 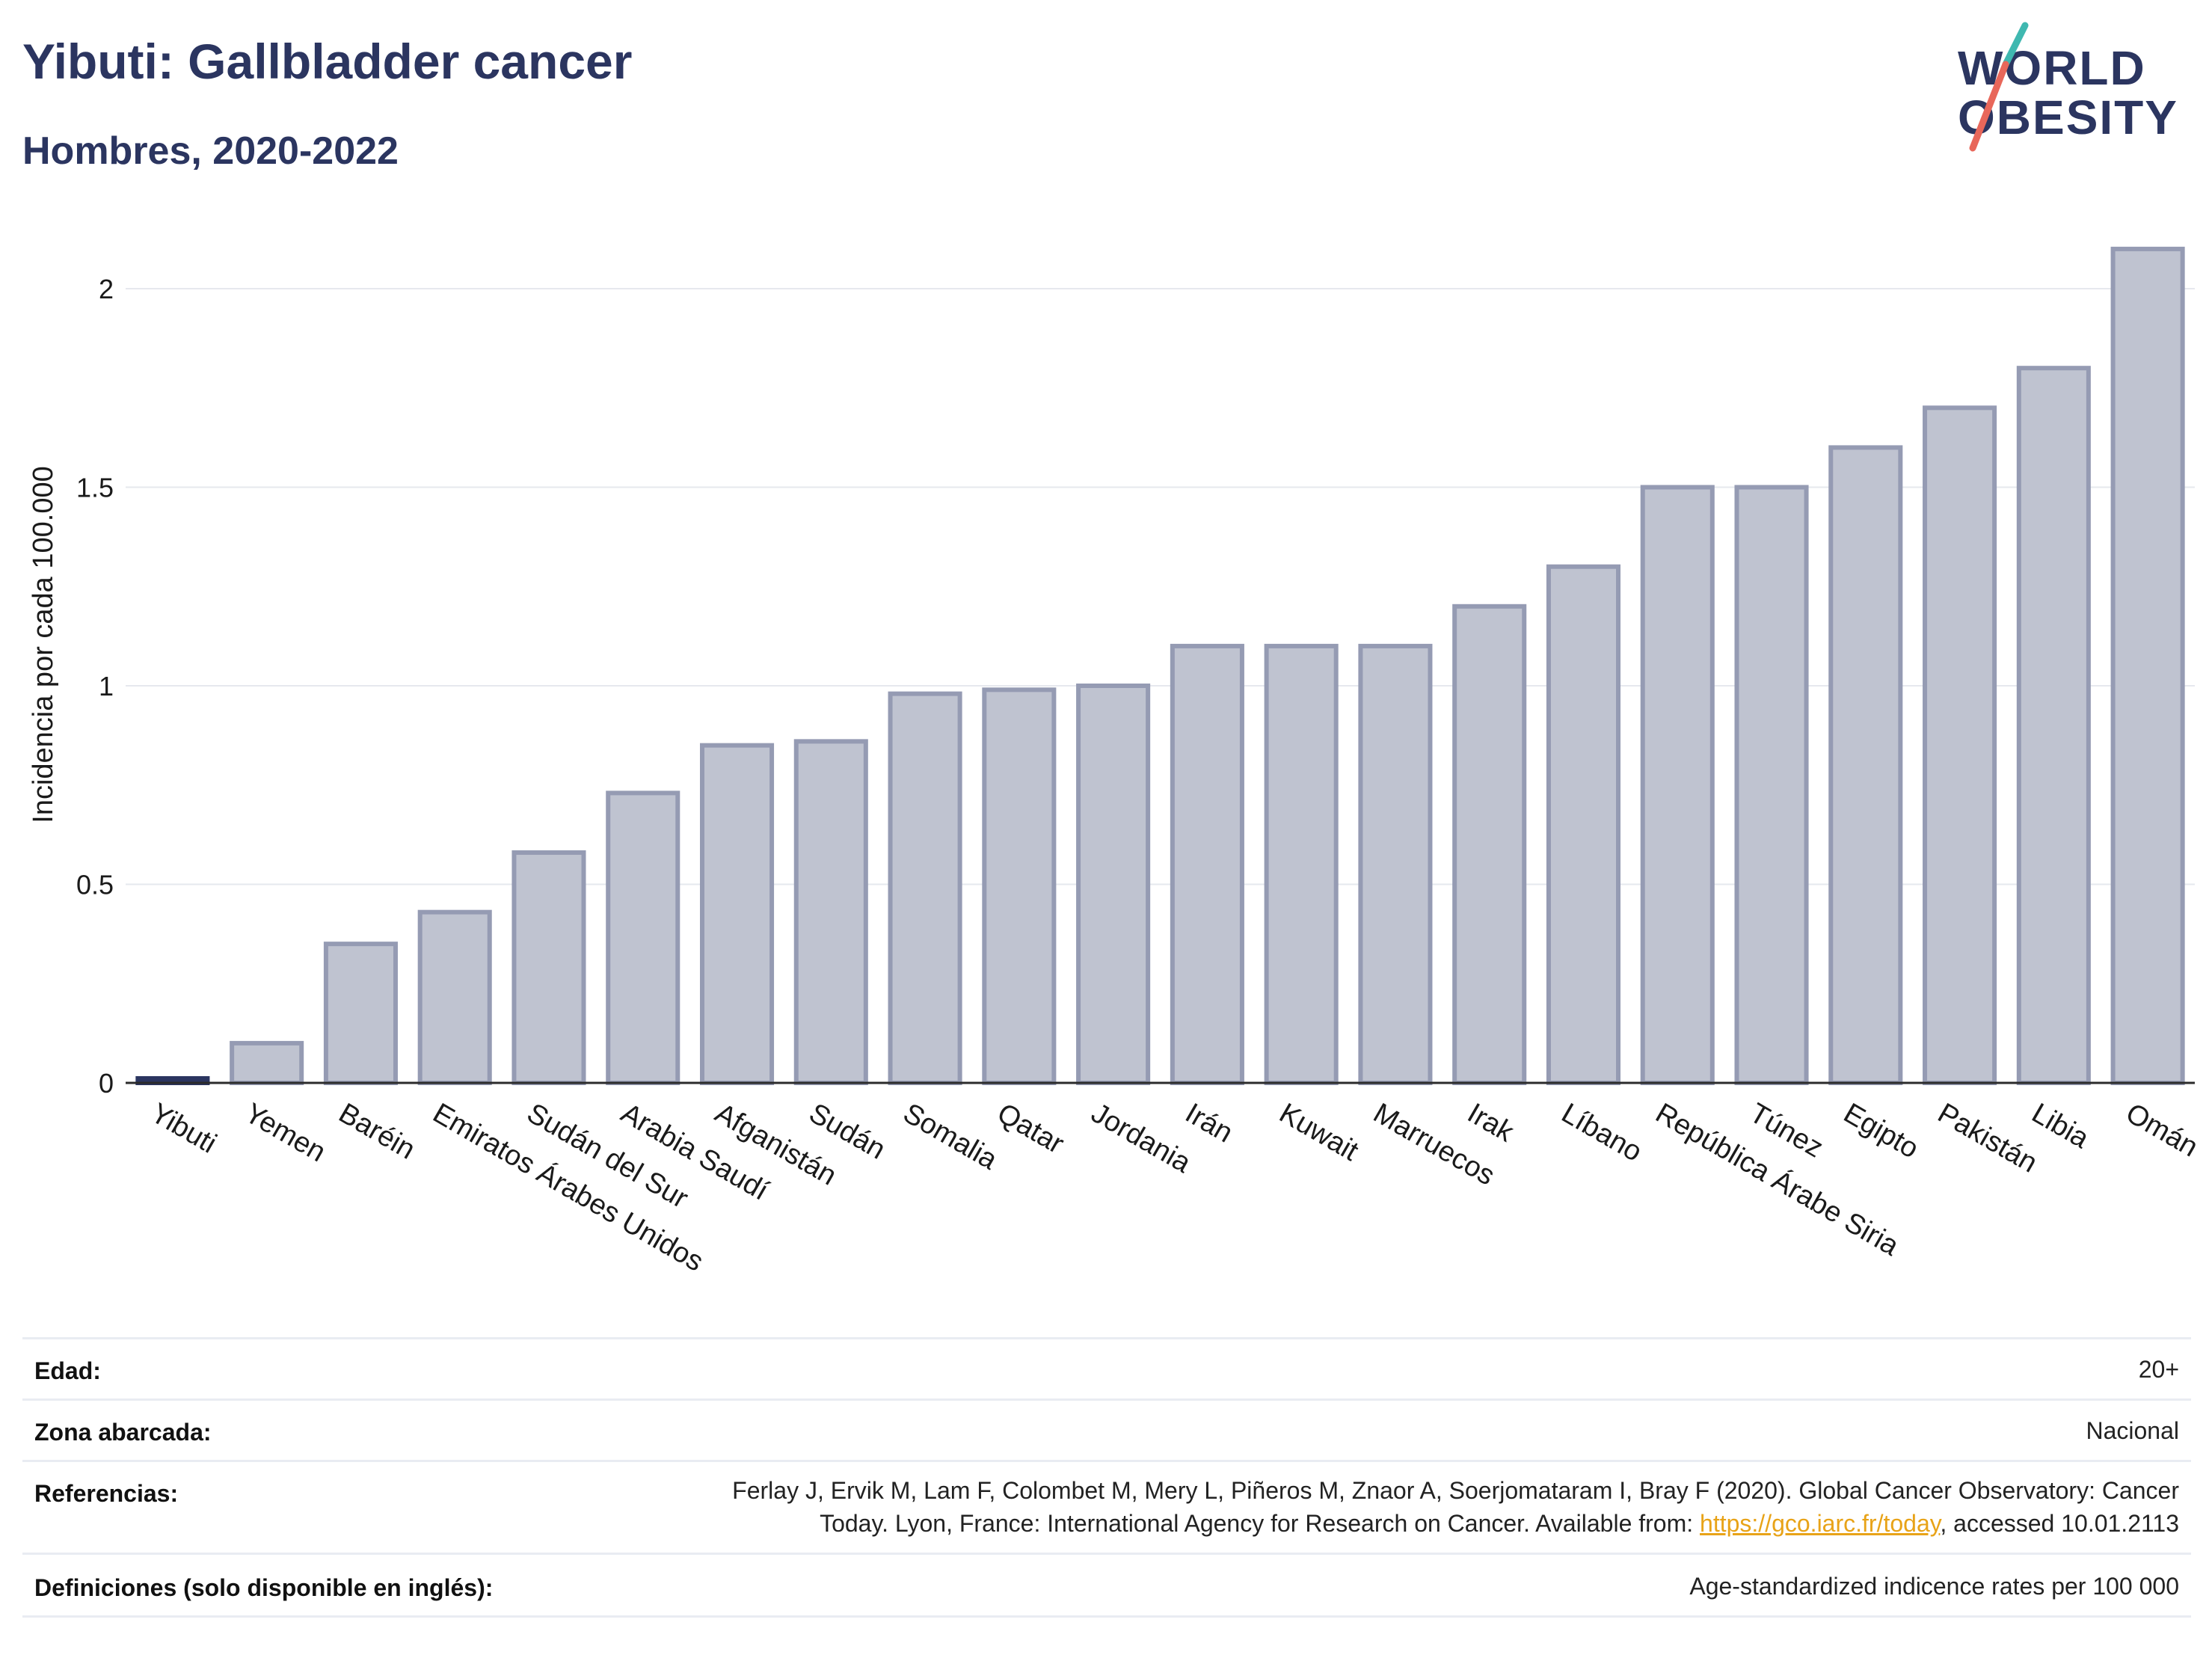 What do you see at coordinates (106, 686) in the screenshot?
I see `y-tick-label: 1` at bounding box center [106, 686].